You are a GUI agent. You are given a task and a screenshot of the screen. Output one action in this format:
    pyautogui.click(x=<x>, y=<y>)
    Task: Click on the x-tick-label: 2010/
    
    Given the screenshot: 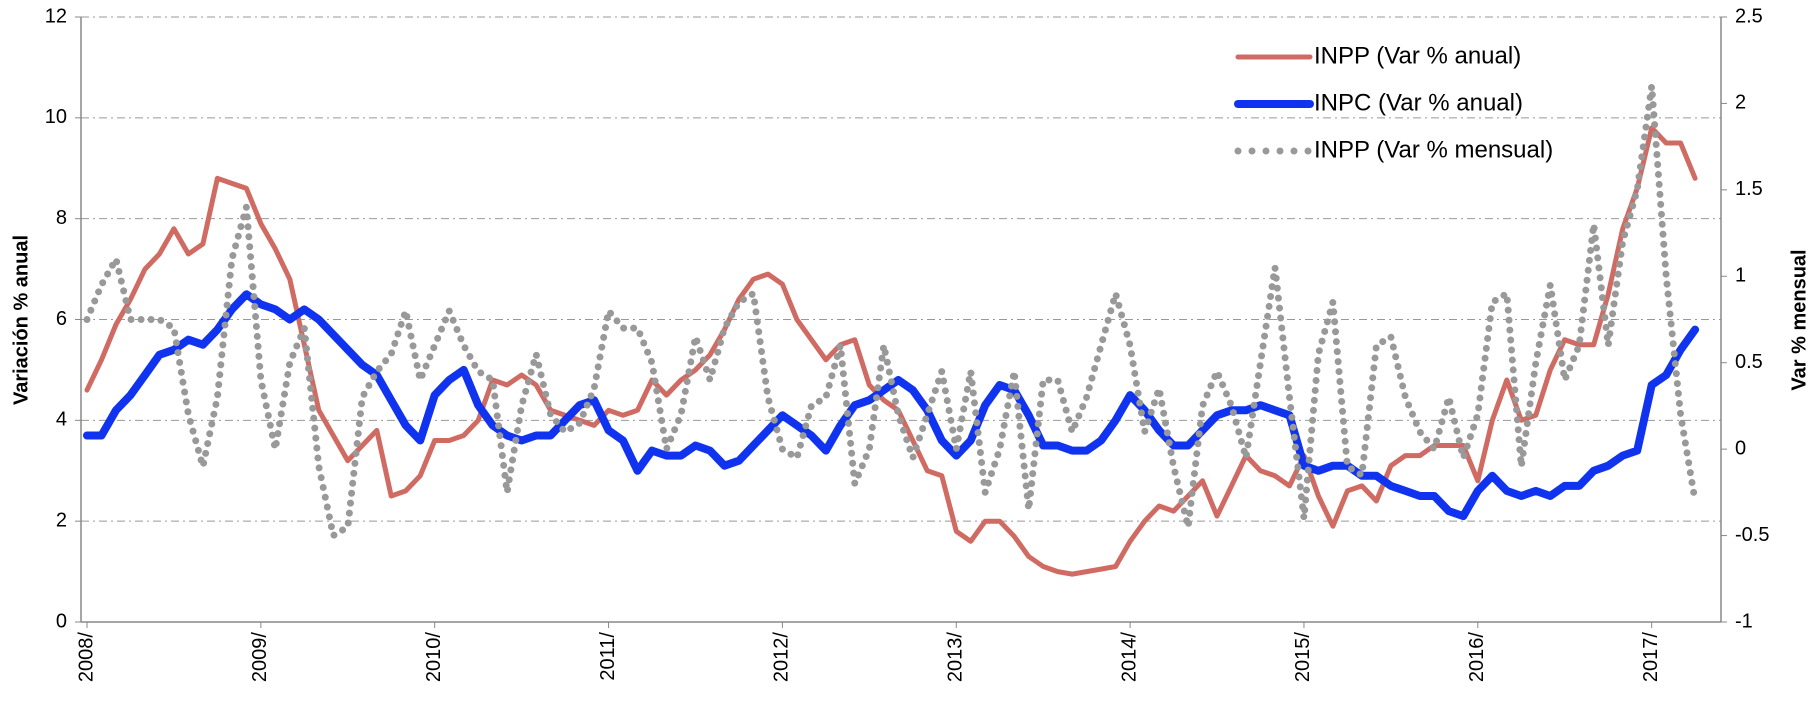 What is the action you would take?
    pyautogui.click(x=434, y=657)
    